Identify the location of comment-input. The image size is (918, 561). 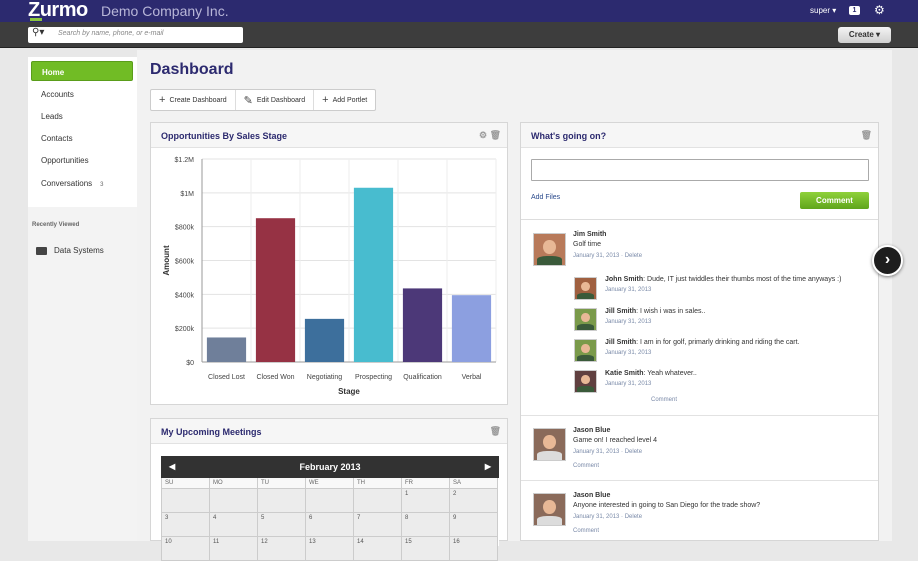
(700, 170).